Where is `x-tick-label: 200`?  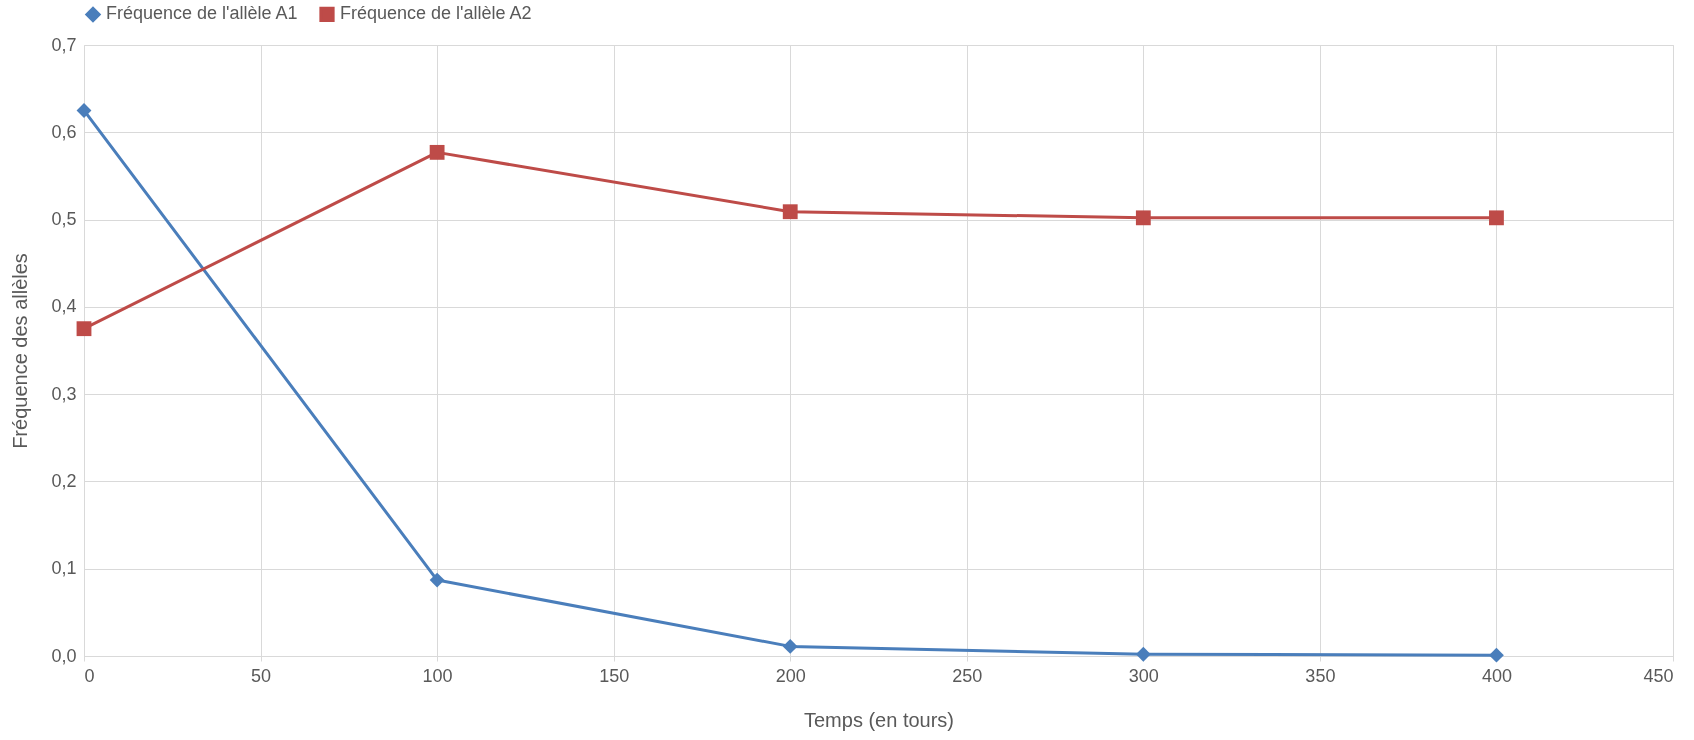
x-tick-label: 200 is located at coordinates (790, 675).